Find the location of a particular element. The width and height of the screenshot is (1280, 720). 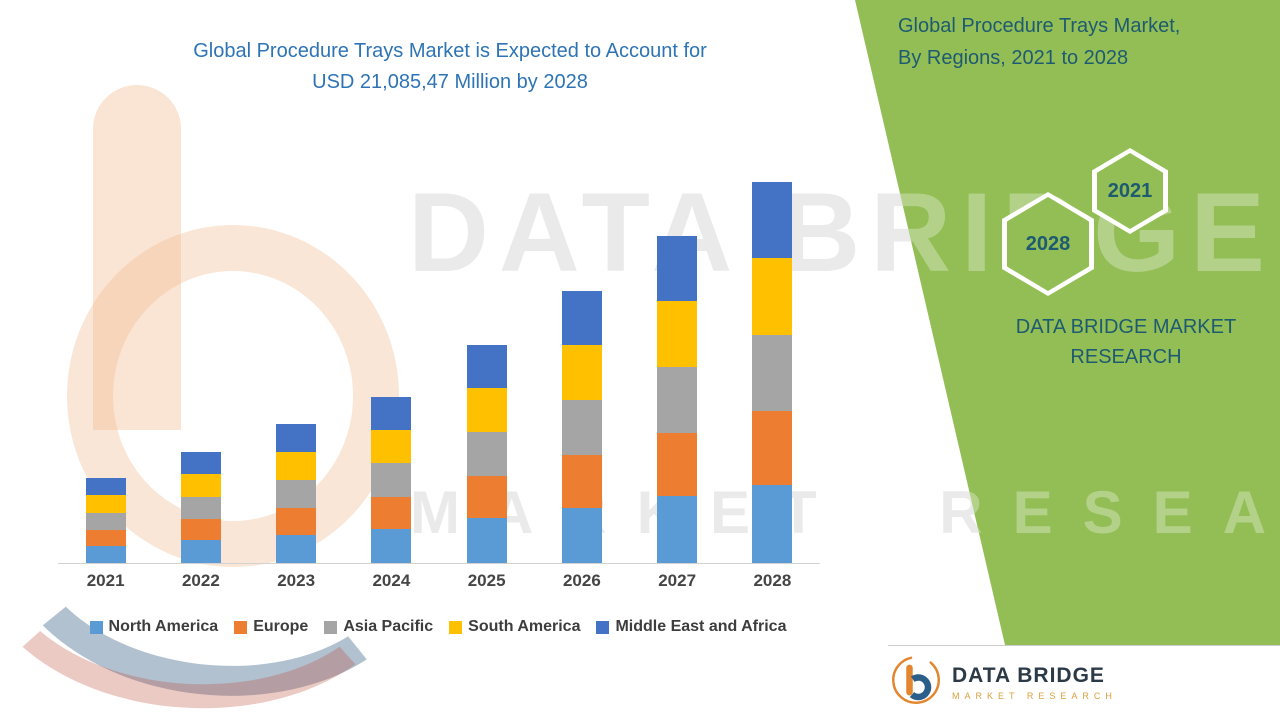

chart-title-line2: USD 21,085,47 Million by 2028 is located at coordinates (450, 82).